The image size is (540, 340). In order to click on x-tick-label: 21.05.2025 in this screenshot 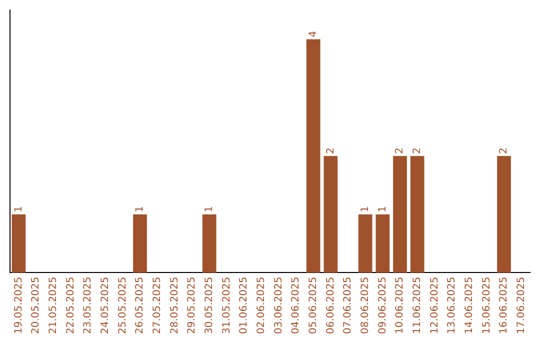, I will do `click(53, 305)`.